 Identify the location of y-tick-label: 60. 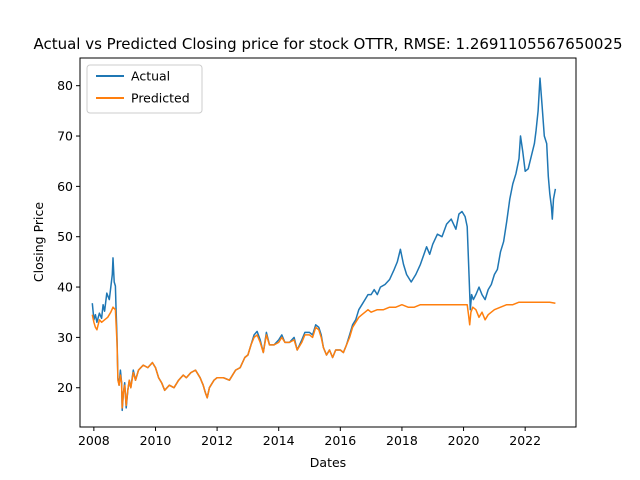
(65, 186).